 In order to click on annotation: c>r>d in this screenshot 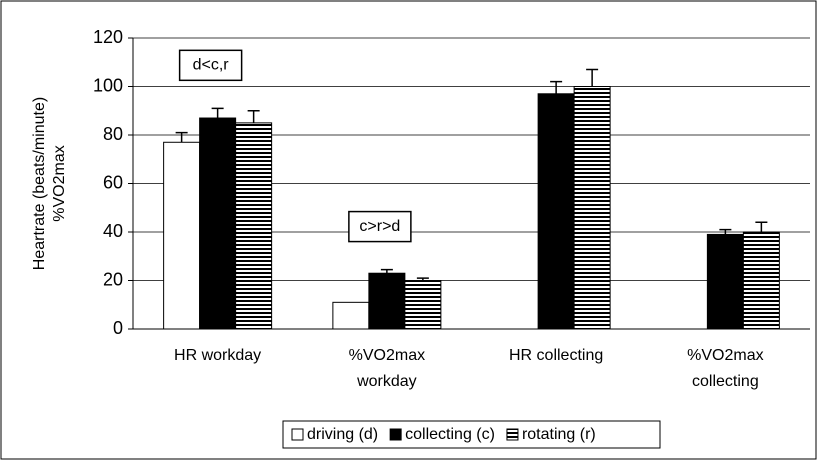, I will do `click(379, 226)`.